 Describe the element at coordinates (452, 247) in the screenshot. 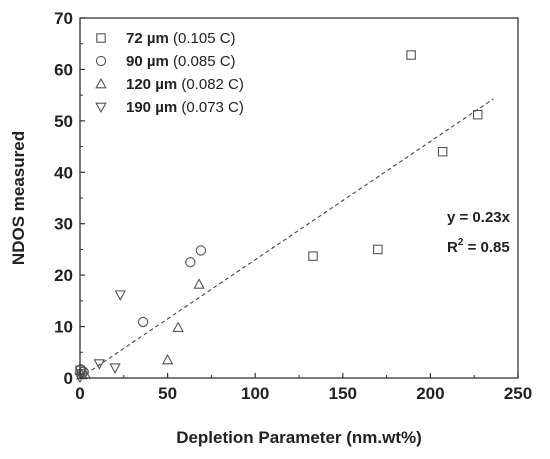

I see `r-squared-prefix: R` at that location.